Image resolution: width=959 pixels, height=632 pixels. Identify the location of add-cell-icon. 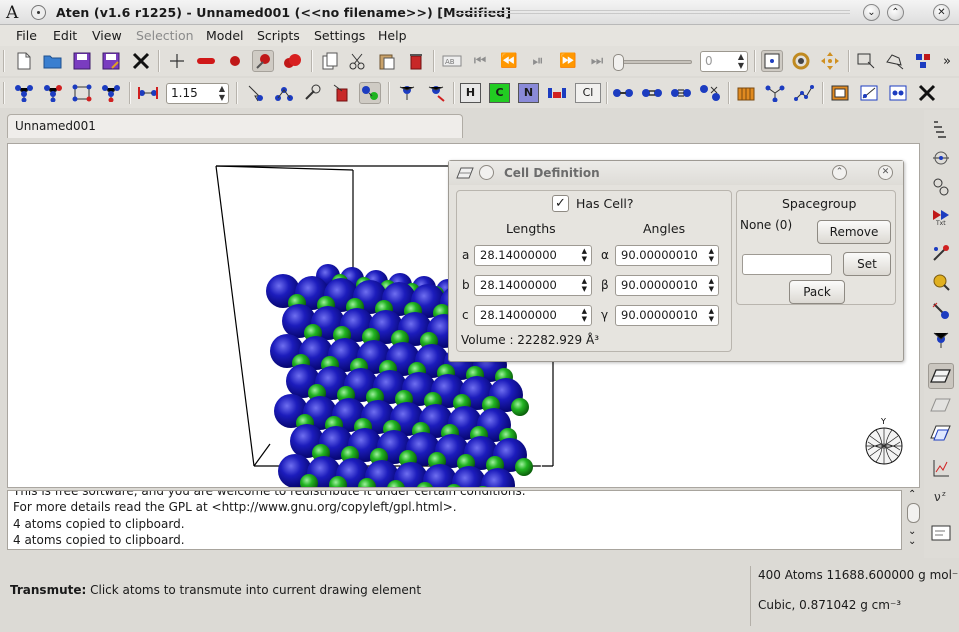
(840, 93).